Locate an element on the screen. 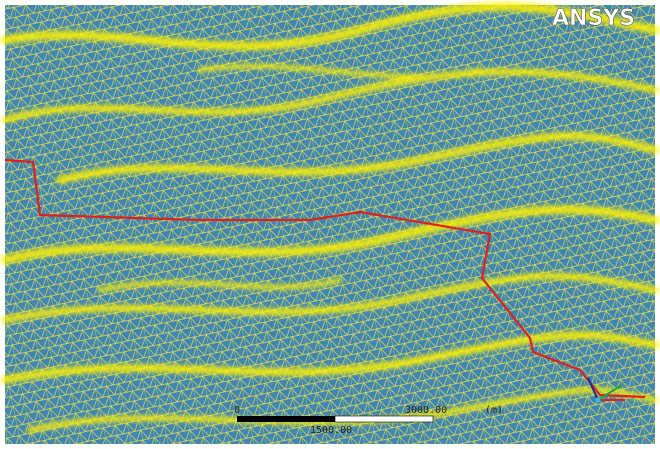  axis-triad is located at coordinates (606, 390).